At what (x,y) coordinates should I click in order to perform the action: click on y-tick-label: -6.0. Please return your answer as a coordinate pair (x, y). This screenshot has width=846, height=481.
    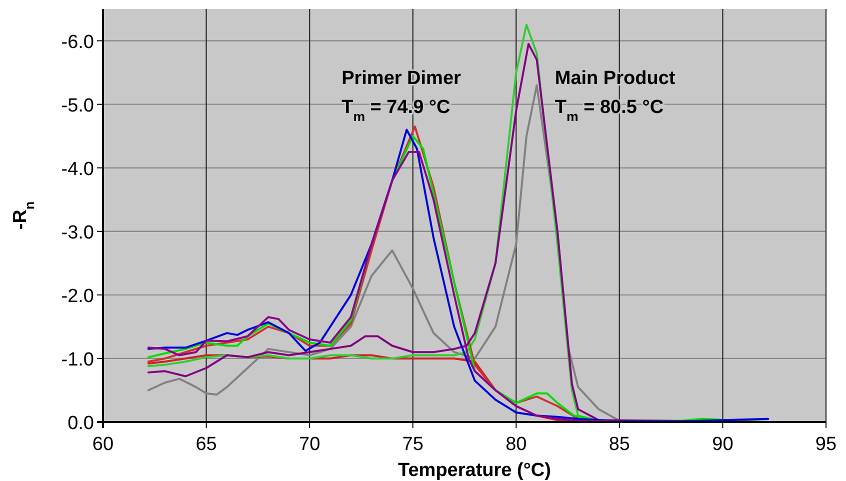
    Looking at the image, I should click on (77, 42).